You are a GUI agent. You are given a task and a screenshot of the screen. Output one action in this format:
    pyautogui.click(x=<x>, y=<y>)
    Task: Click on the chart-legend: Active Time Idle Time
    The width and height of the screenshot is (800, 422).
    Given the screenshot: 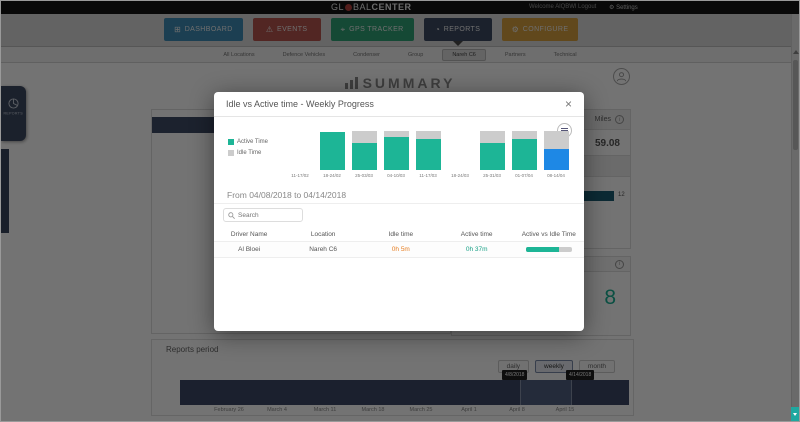 What is the action you would take?
    pyautogui.click(x=248, y=147)
    